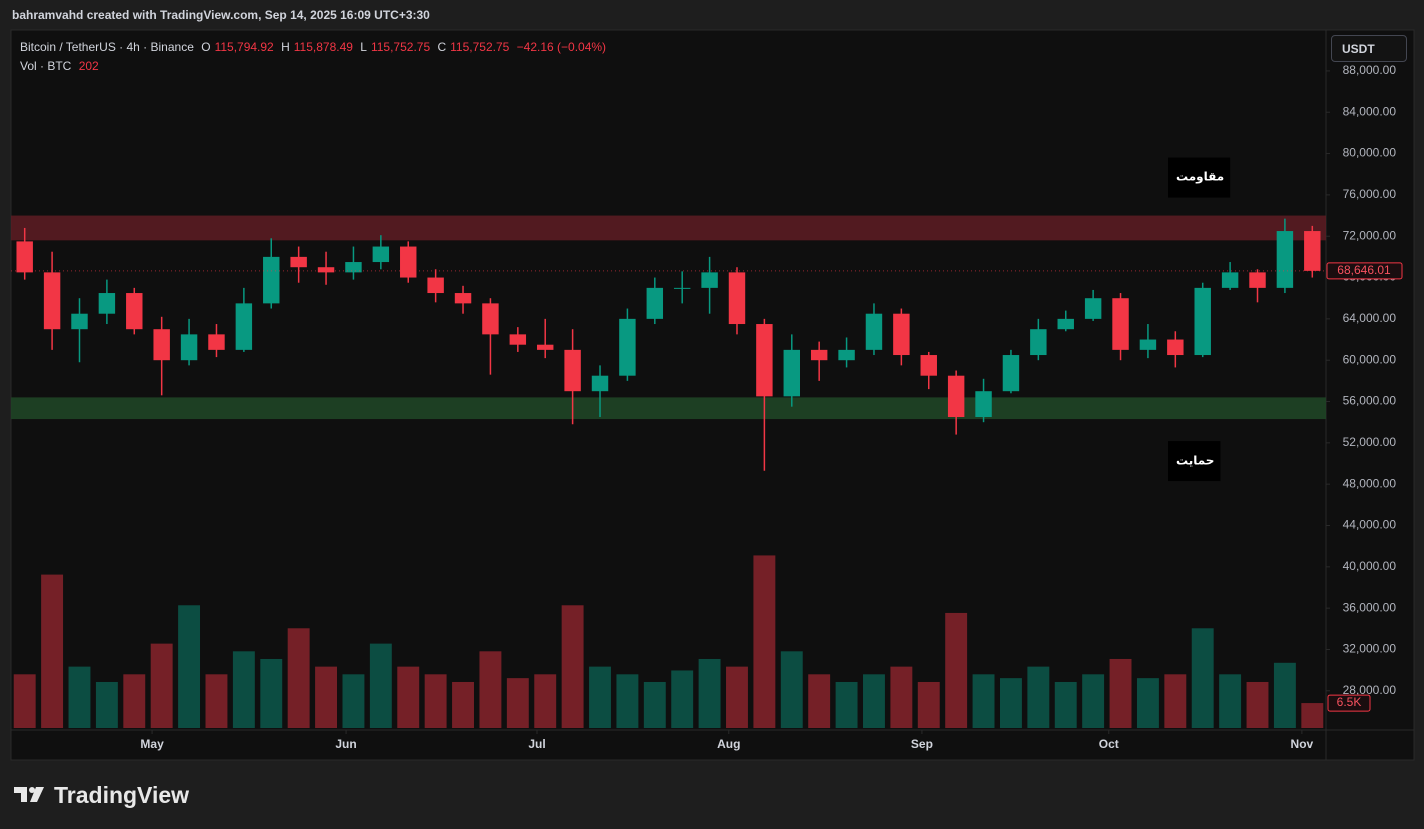 The width and height of the screenshot is (1424, 829). Describe the element at coordinates (1370, 690) in the screenshot. I see `y-tick-label: 28,000.00` at that location.